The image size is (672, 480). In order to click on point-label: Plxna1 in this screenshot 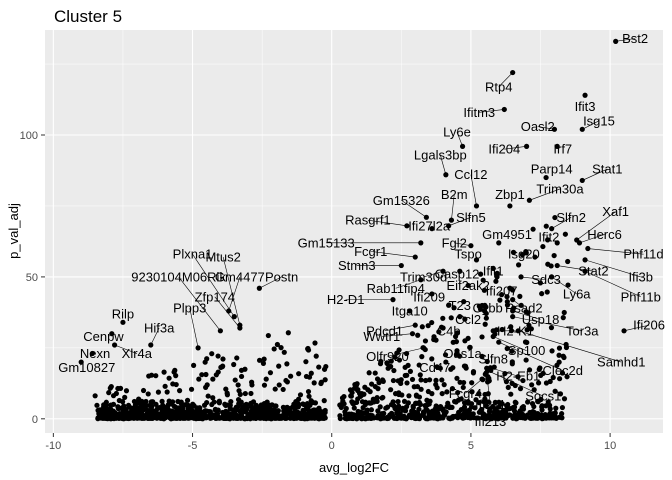, I will do `click(193, 254)`.